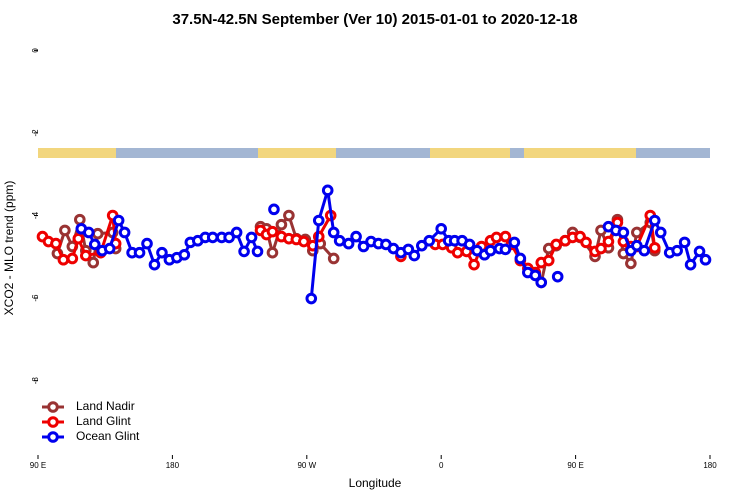 Image resolution: width=750 pixels, height=500 pixels. Describe the element at coordinates (374, 153) in the screenshot. I see `map-strip` at that location.